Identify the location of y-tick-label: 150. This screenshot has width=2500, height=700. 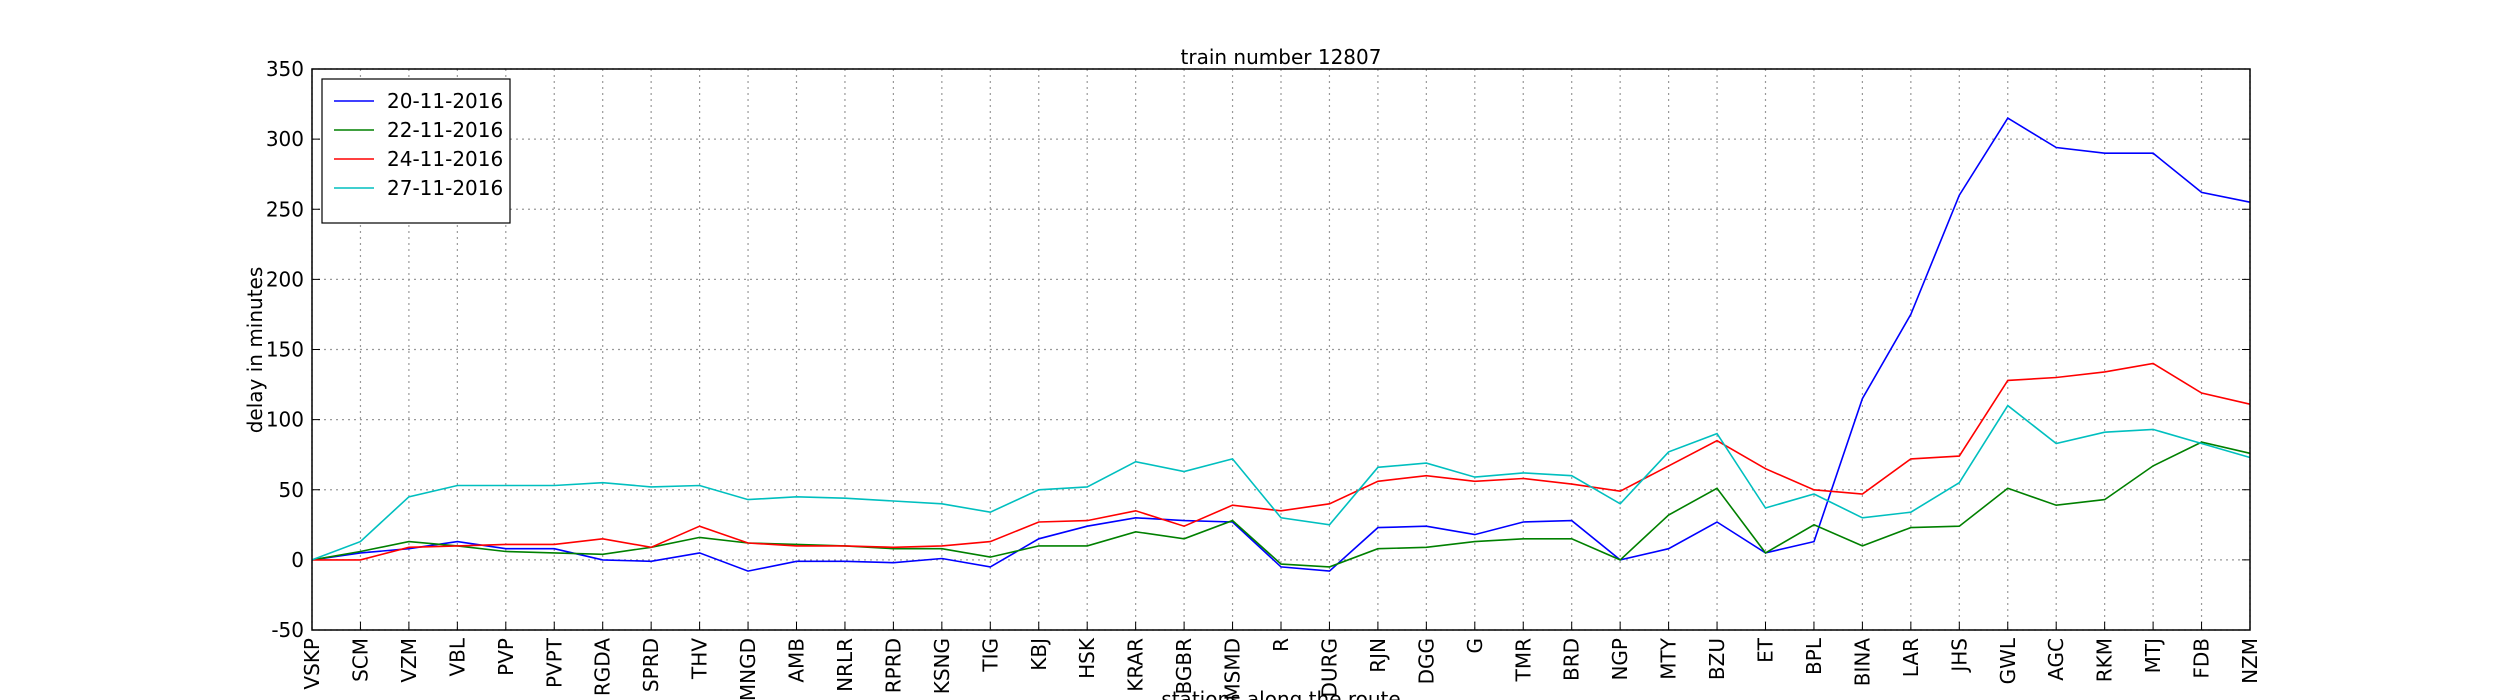
(285, 350).